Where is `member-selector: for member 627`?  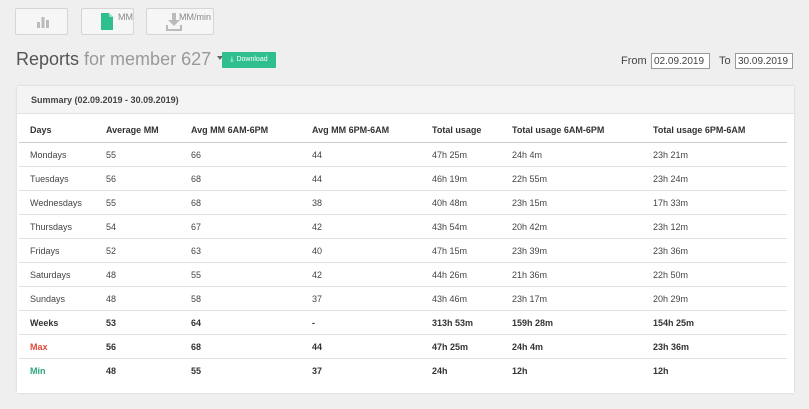 member-selector: for member 627 is located at coordinates (148, 59).